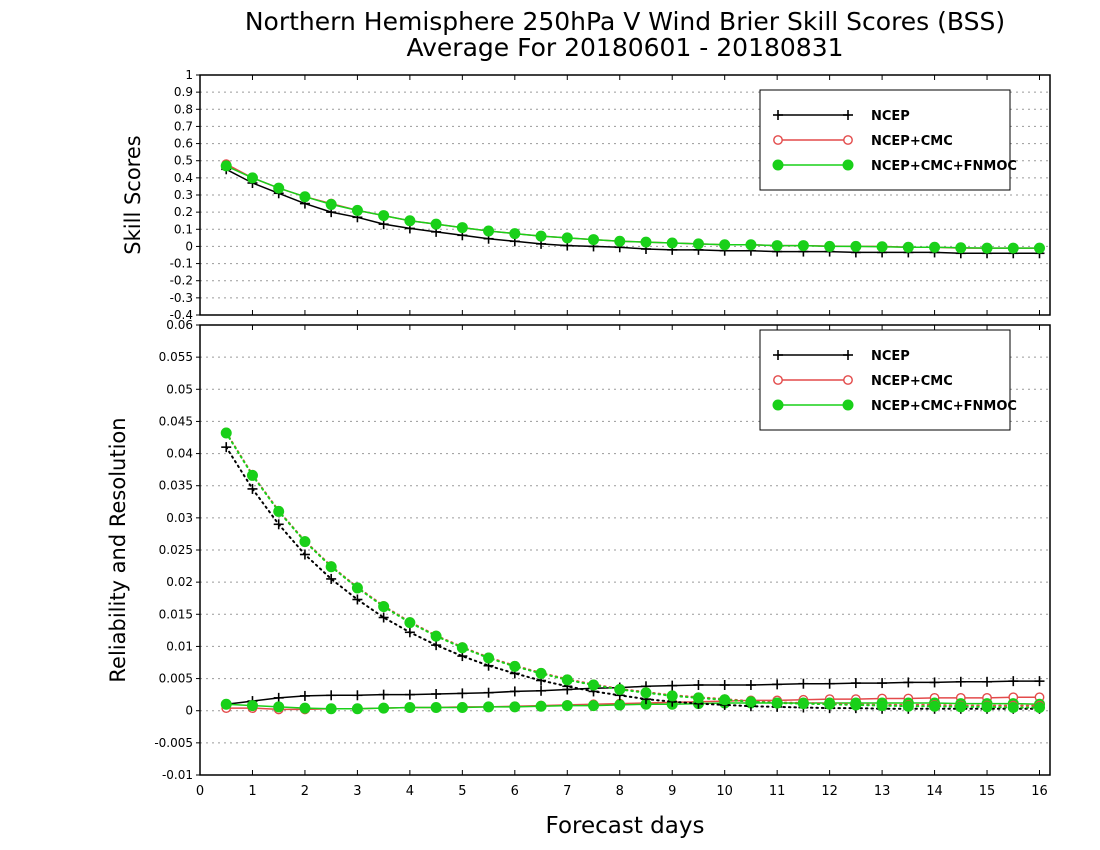 The height and width of the screenshot is (850, 1100). I want to click on x-tick-label: 11, so click(777, 791).